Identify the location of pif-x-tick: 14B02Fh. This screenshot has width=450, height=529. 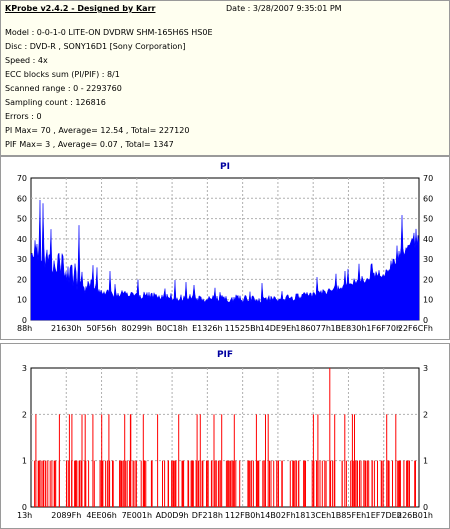
(278, 515).